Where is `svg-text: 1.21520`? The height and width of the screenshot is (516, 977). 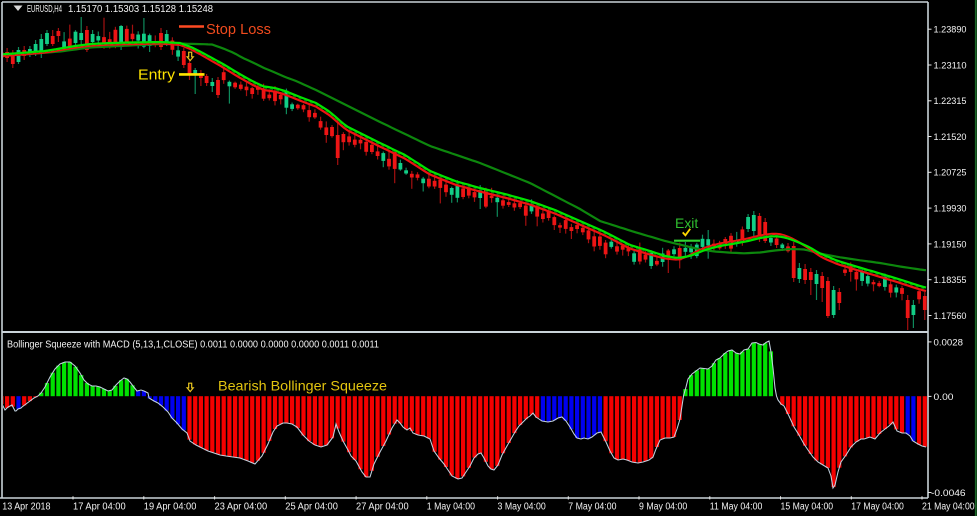 svg-text: 1.21520 is located at coordinates (950, 137).